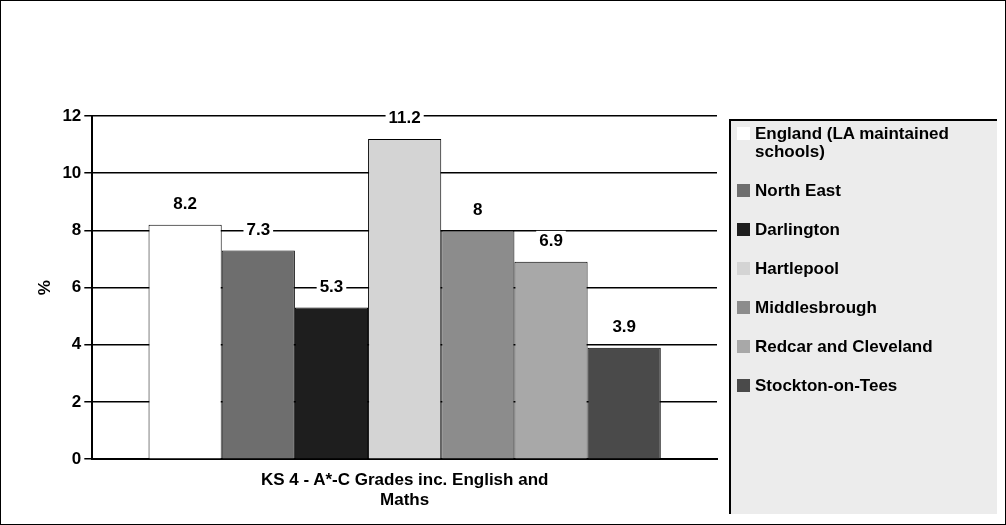 This screenshot has width=1006, height=525. Describe the element at coordinates (551, 241) in the screenshot. I see `data-label: 6.9` at that location.